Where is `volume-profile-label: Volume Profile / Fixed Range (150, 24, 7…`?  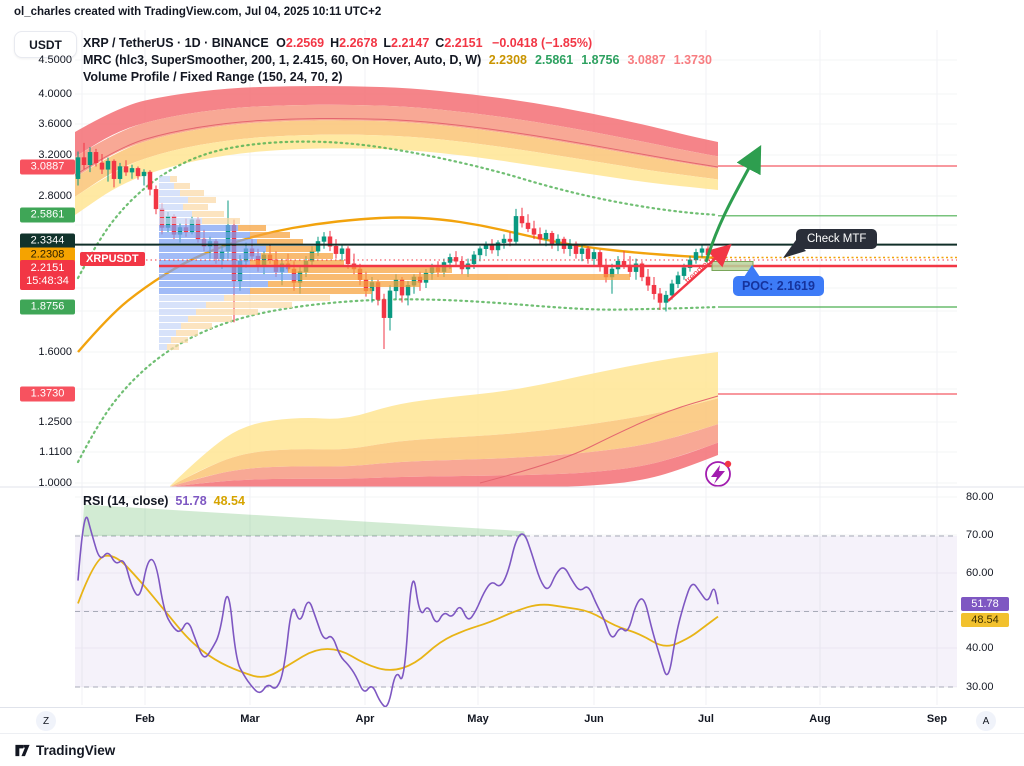 volume-profile-label: Volume Profile / Fixed Range (150, 24, 7… is located at coordinates (213, 77).